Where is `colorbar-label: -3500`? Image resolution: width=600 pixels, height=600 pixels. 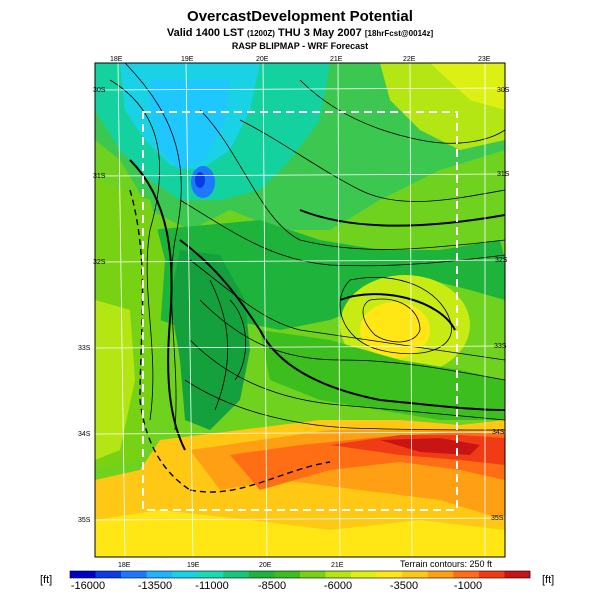 colorbar-label: -3500 is located at coordinates (404, 586).